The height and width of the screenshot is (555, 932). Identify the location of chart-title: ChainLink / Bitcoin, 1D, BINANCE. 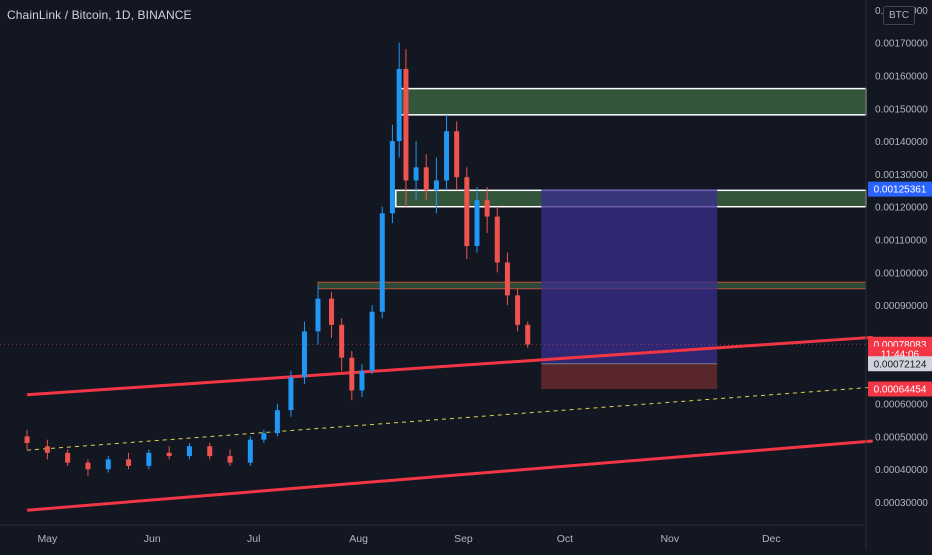
(99, 15).